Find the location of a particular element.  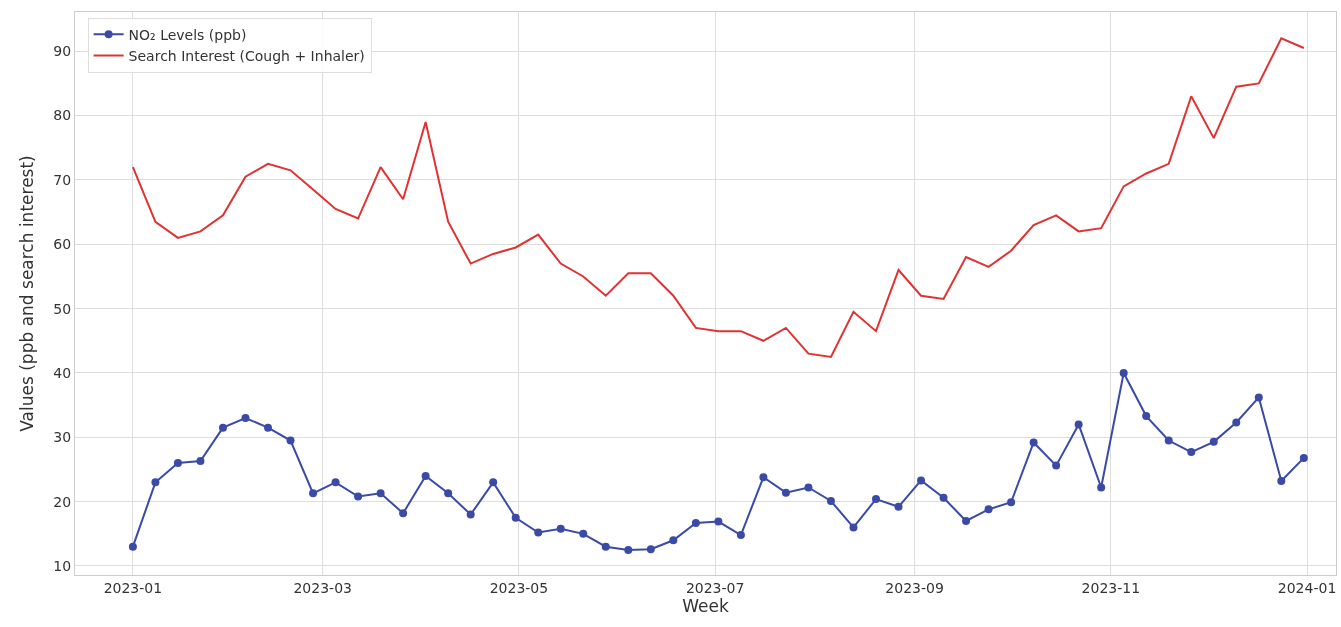

y-tick-label: 70 is located at coordinates (62, 179).